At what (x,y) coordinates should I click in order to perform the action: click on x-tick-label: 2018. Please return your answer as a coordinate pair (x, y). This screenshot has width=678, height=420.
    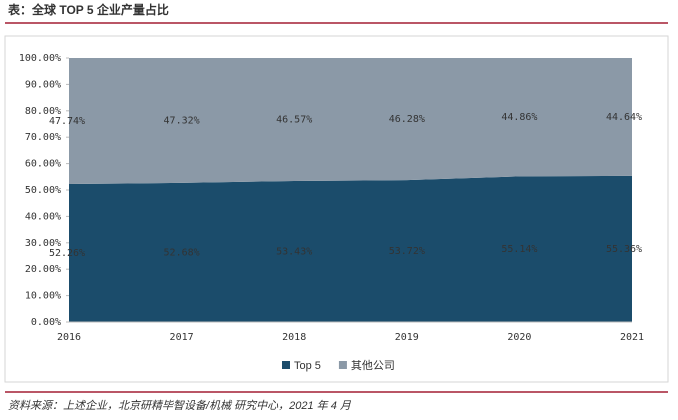
    Looking at the image, I should click on (294, 337).